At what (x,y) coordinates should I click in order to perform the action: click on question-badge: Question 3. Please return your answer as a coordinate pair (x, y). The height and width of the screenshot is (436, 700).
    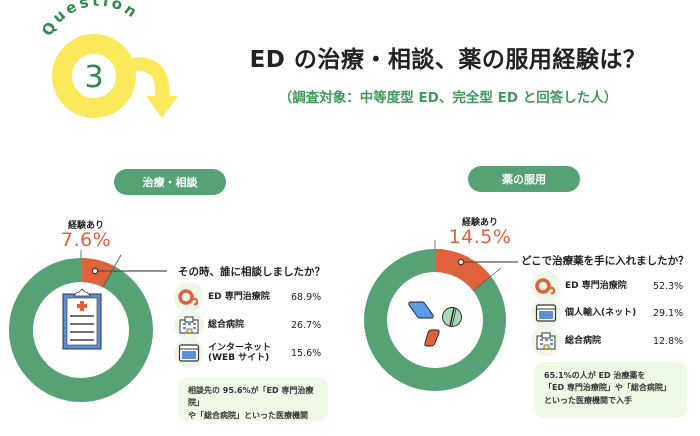
    Looking at the image, I should click on (108, 59).